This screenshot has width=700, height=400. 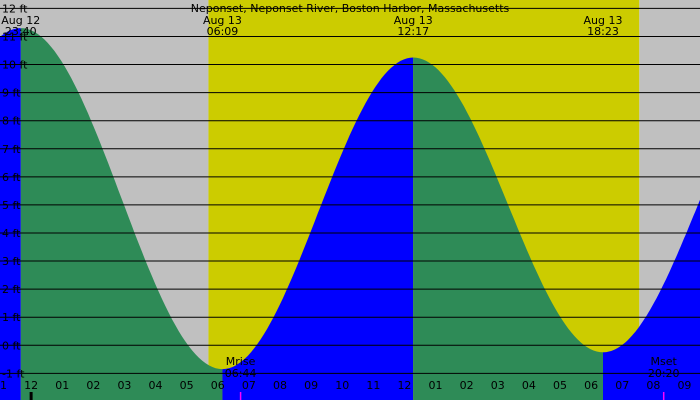 What do you see at coordinates (15, 36) in the screenshot?
I see `y-tick-label: 11 ft` at bounding box center [15, 36].